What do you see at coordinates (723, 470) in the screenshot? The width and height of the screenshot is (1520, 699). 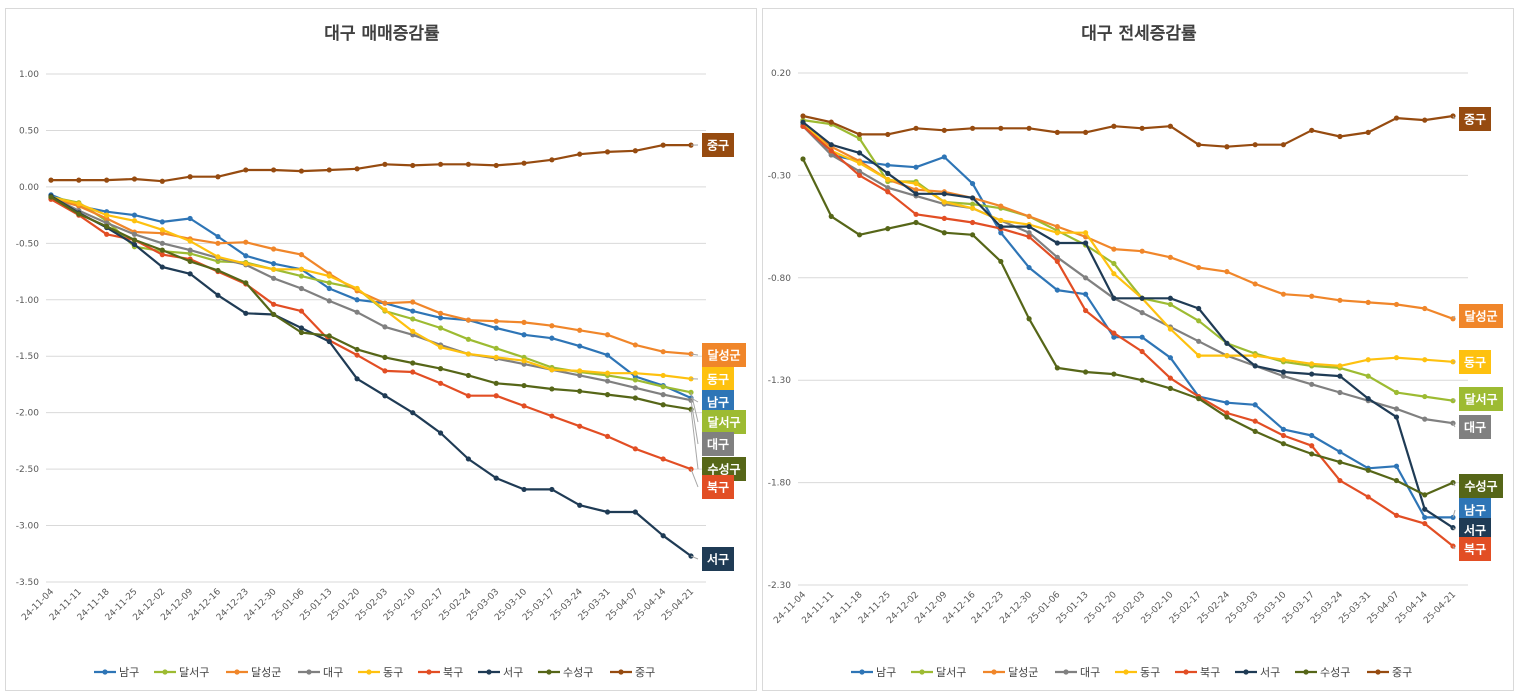 I see `end-label-수성구: 수성구` at bounding box center [723, 470].